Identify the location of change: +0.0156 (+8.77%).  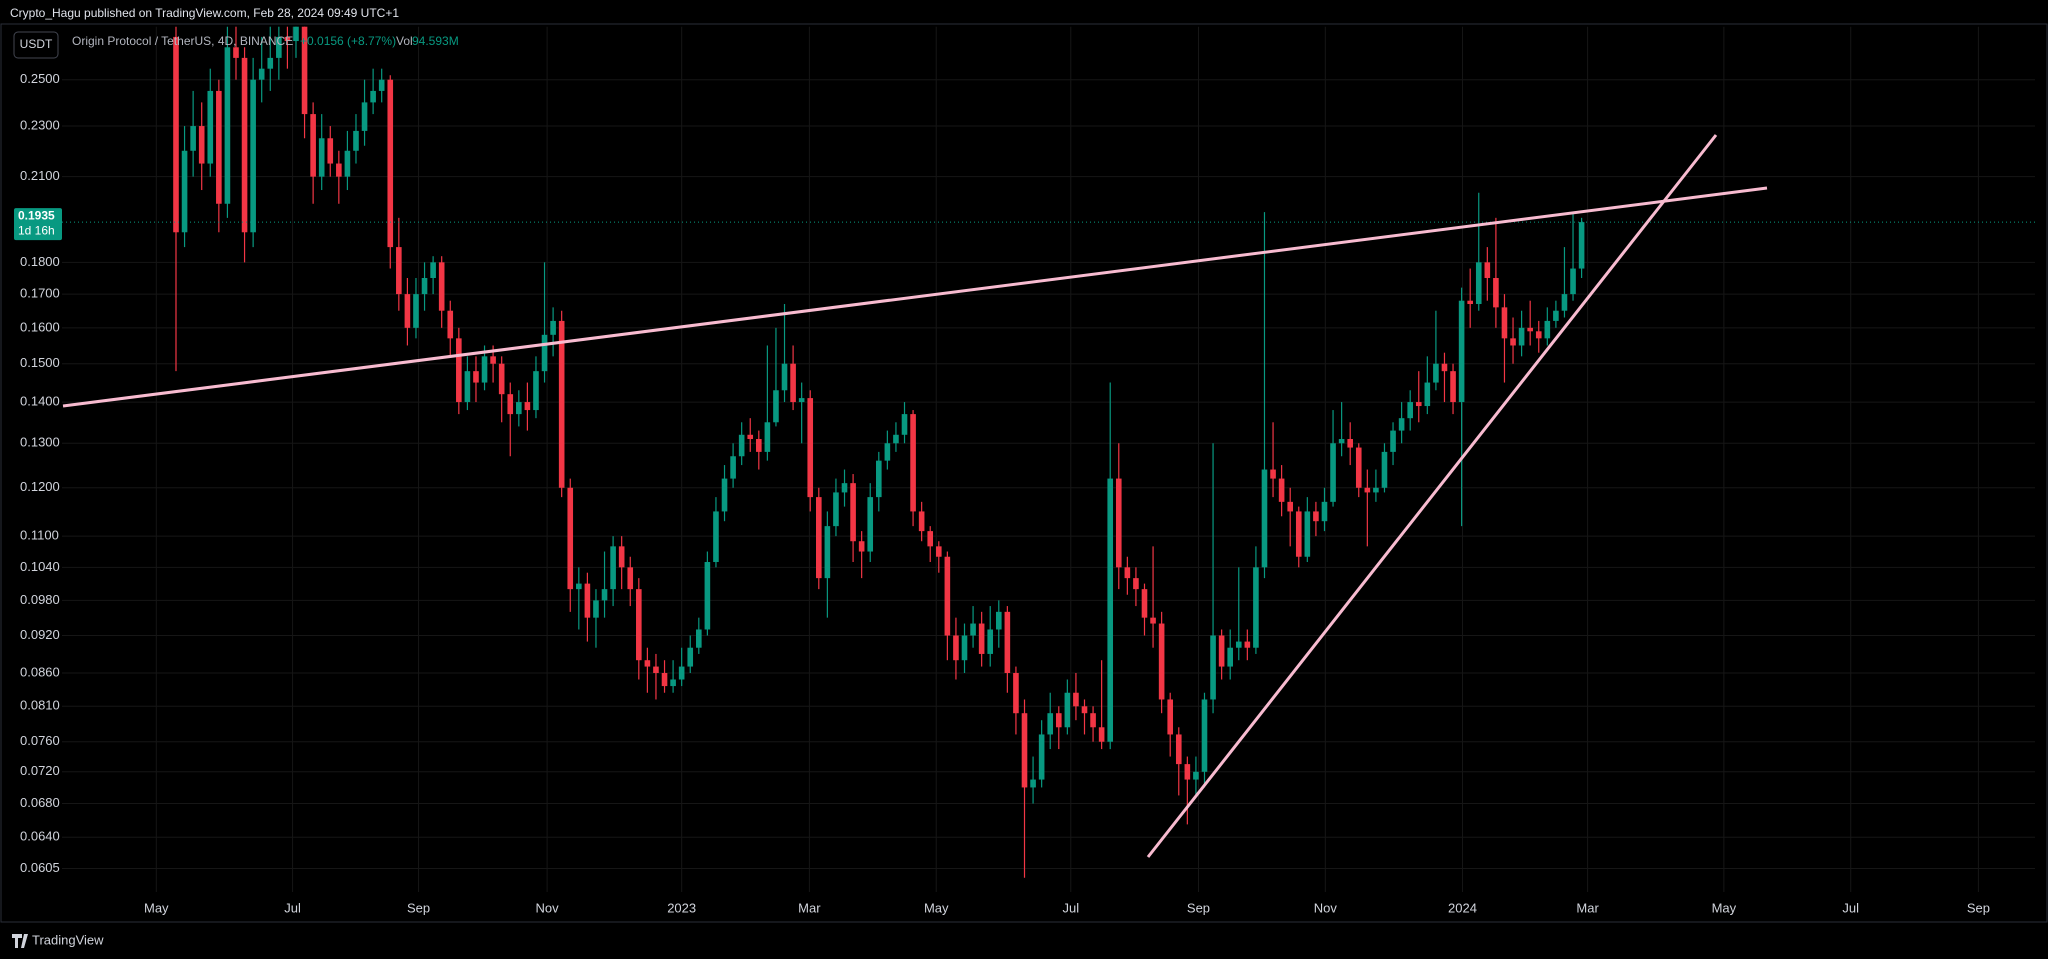
(348, 41).